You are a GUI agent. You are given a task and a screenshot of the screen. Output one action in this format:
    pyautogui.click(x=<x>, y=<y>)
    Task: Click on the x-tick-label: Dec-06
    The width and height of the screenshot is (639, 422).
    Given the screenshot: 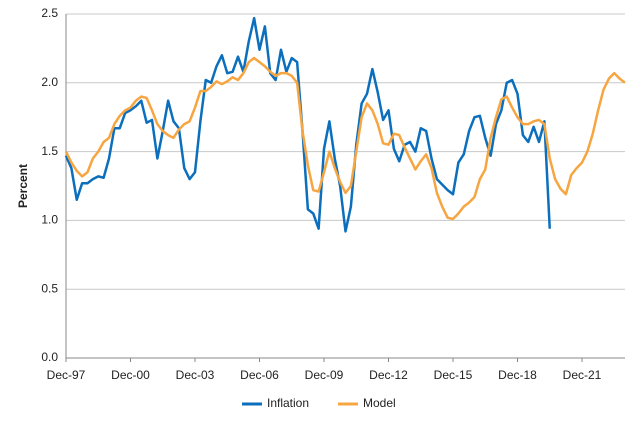 What is the action you would take?
    pyautogui.click(x=259, y=375)
    